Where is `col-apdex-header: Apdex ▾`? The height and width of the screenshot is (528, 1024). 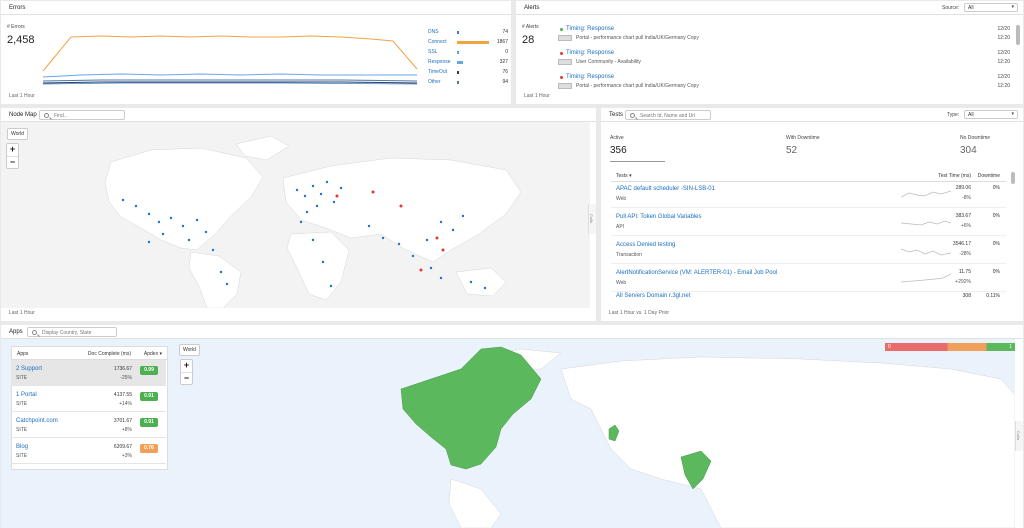
col-apdex-header: Apdex ▾ is located at coordinates (152, 354).